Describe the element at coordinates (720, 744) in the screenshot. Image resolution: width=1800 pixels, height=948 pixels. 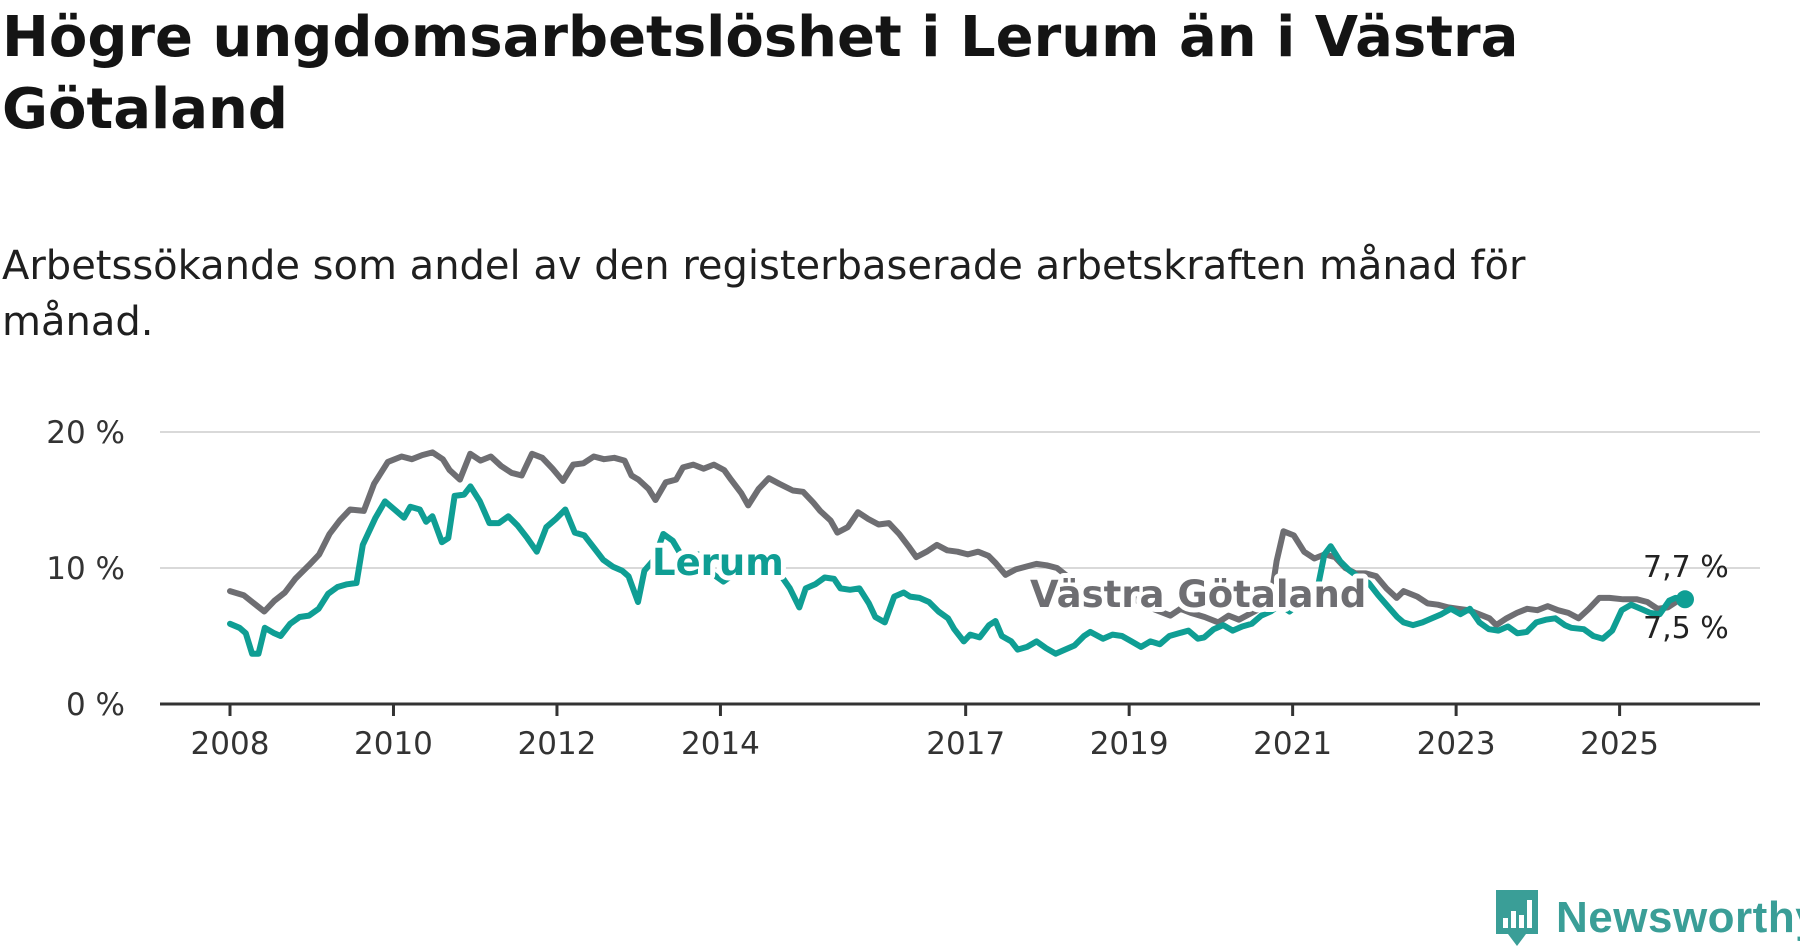
I see `x-tick-label: 2014` at that location.